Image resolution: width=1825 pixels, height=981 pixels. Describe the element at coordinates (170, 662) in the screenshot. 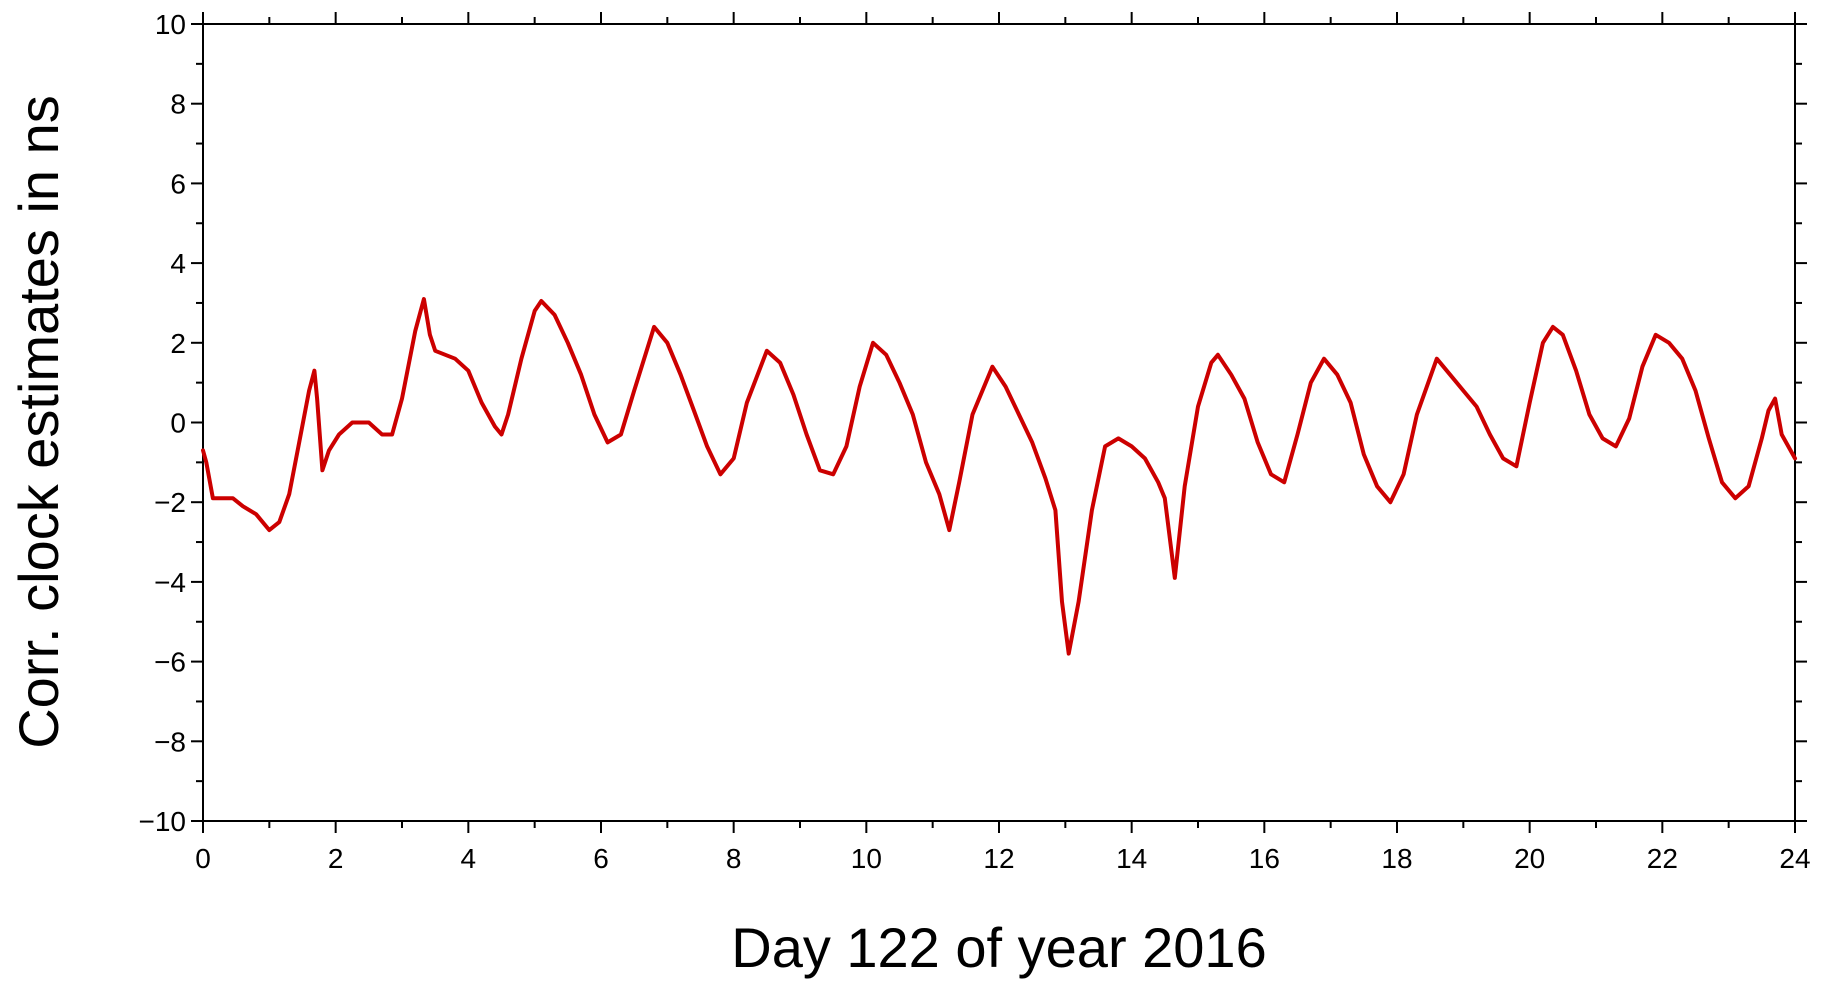

I see `y-tick-label: −6` at that location.